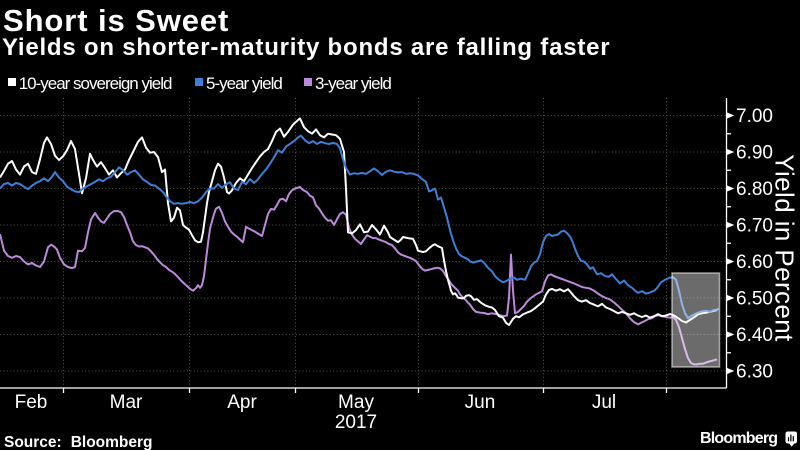 Image resolution: width=800 pixels, height=450 pixels. Describe the element at coordinates (754, 262) in the screenshot. I see `svg-text: 6.60` at that location.